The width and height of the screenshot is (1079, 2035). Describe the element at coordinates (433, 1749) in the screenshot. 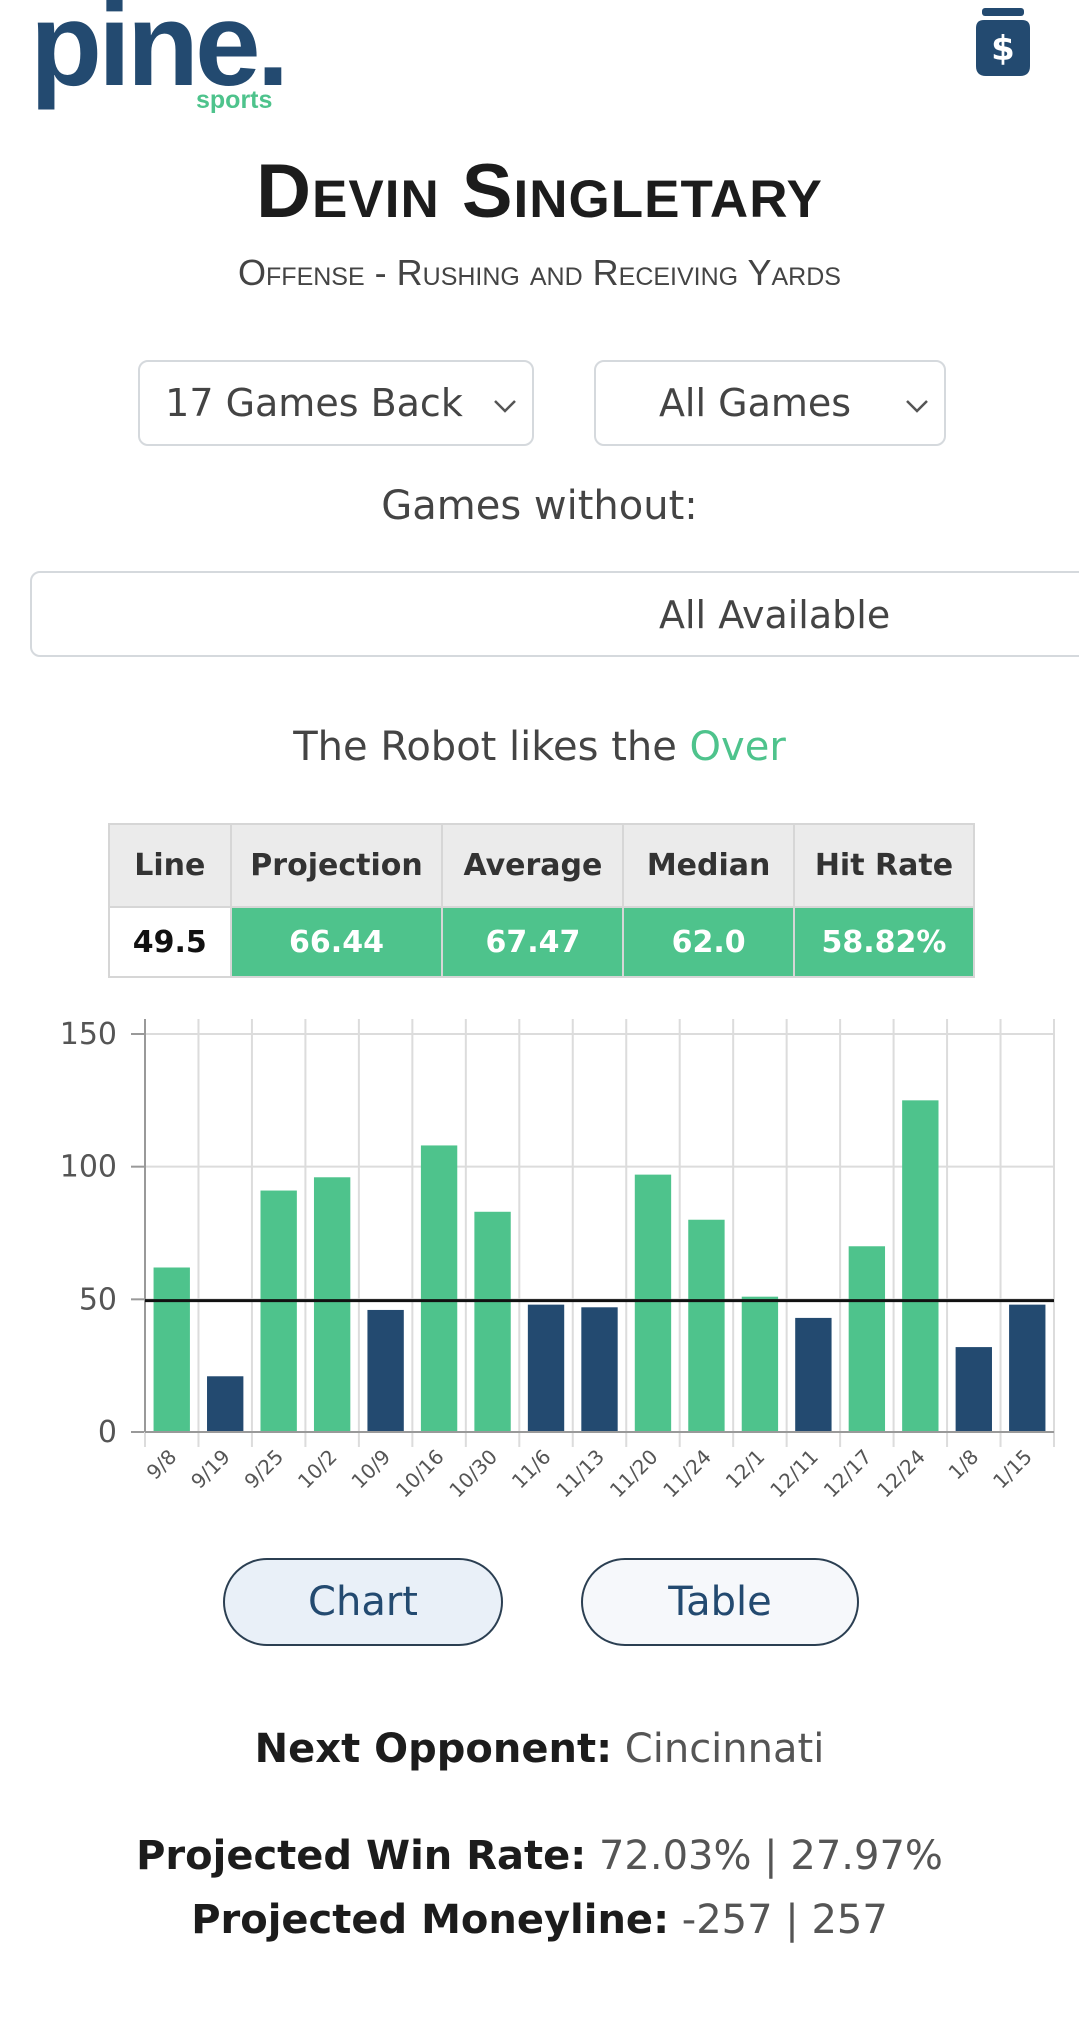

I see `next-opponent-label: Next Opponent:` at that location.